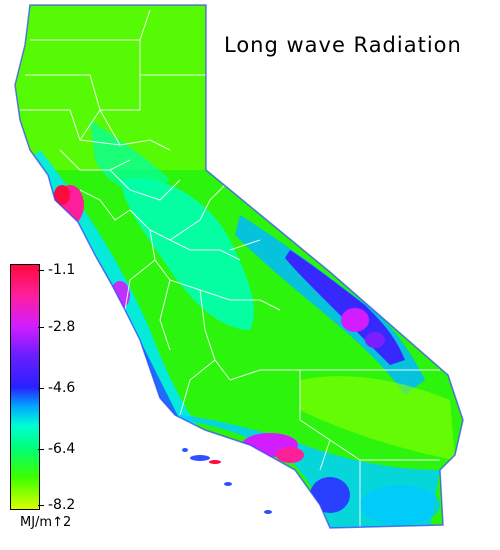  I want to click on legend-units: MJ/m↑2, so click(46, 522).